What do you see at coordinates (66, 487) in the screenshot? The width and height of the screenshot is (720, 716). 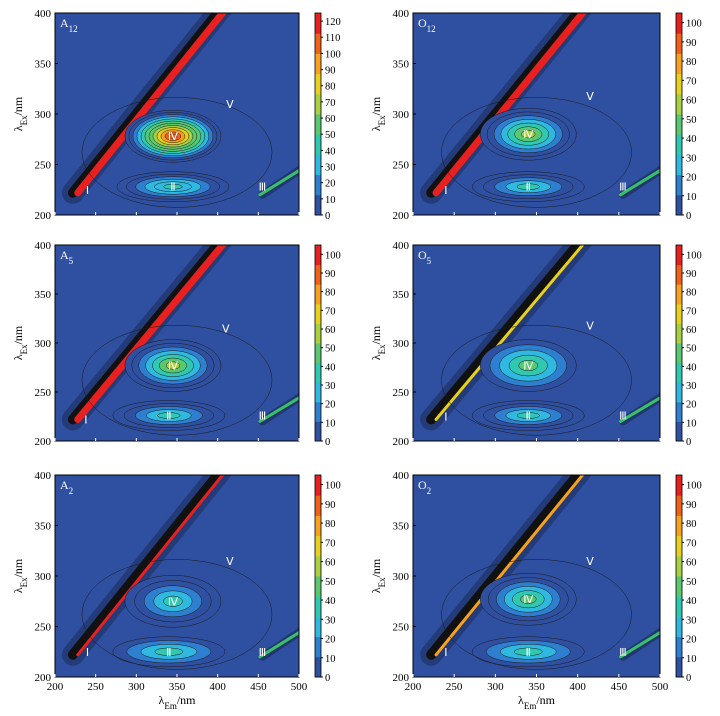 I see `panel-label: A2` at bounding box center [66, 487].